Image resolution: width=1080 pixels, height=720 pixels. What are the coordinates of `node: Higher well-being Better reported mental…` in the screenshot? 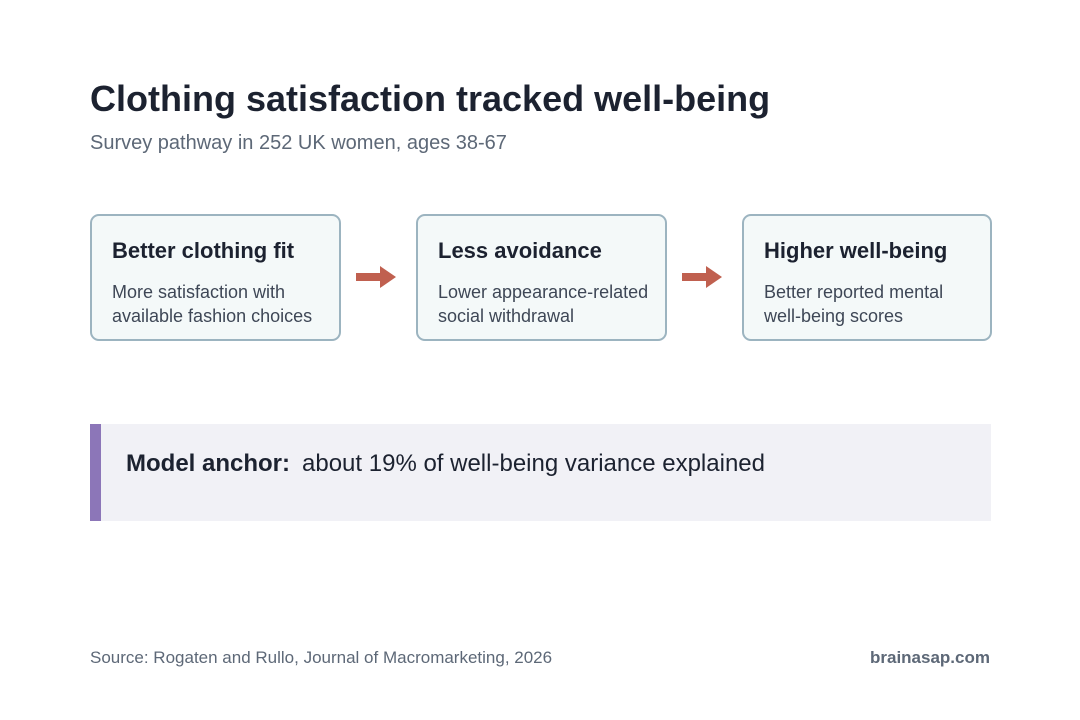 It's located at (867, 277).